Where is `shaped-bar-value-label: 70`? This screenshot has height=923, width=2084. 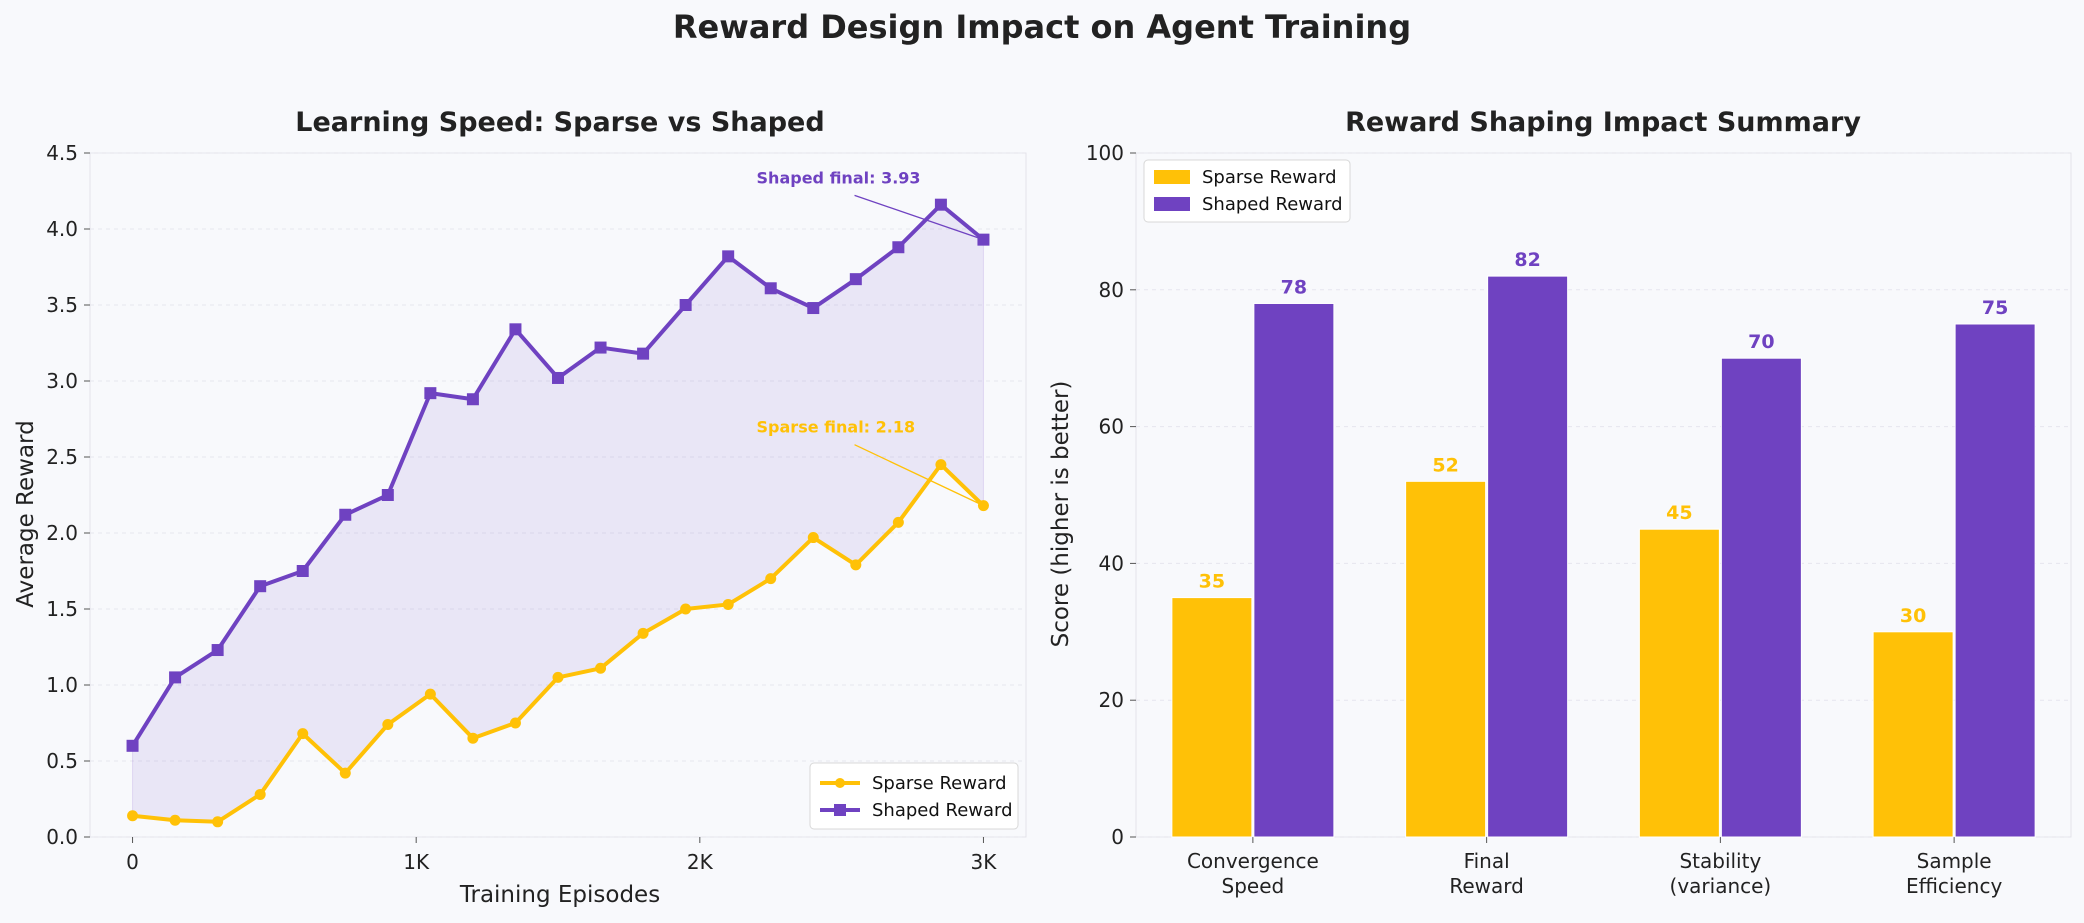
shaped-bar-value-label: 70 is located at coordinates (1761, 342).